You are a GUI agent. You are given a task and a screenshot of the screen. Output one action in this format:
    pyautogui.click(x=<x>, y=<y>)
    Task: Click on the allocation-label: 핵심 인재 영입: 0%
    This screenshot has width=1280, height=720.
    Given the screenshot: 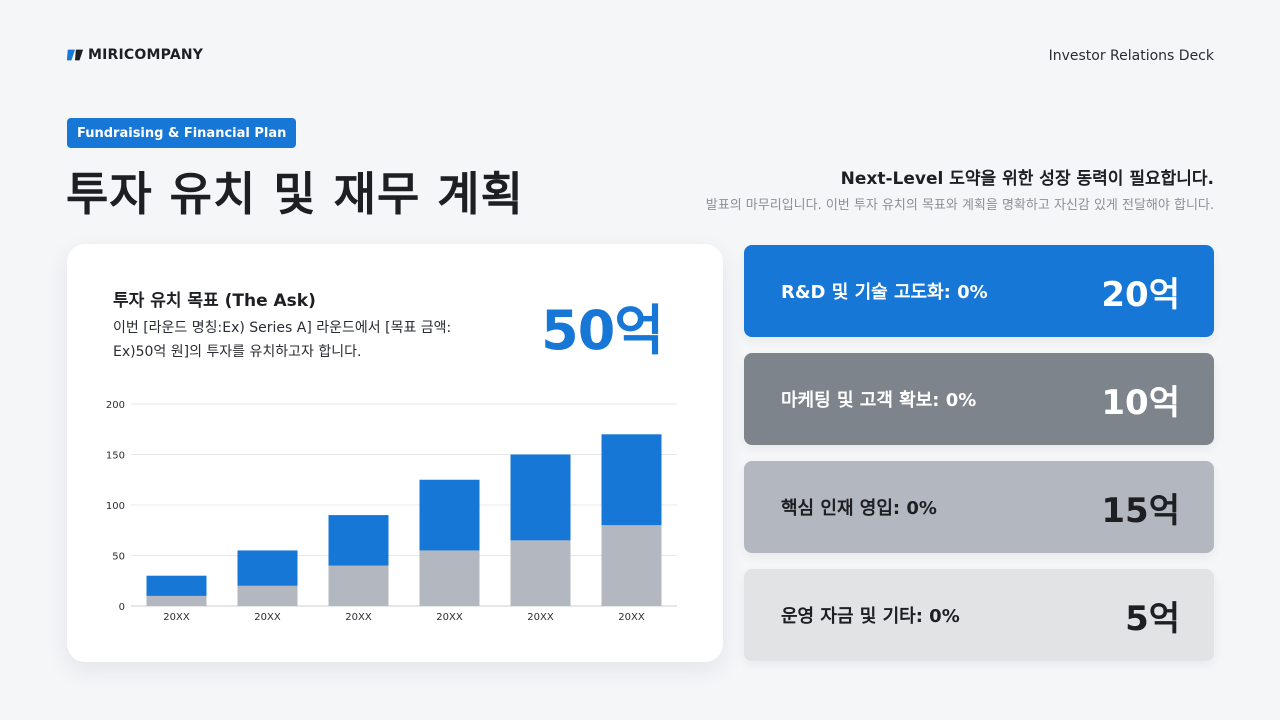 What is the action you would take?
    pyautogui.click(x=859, y=508)
    